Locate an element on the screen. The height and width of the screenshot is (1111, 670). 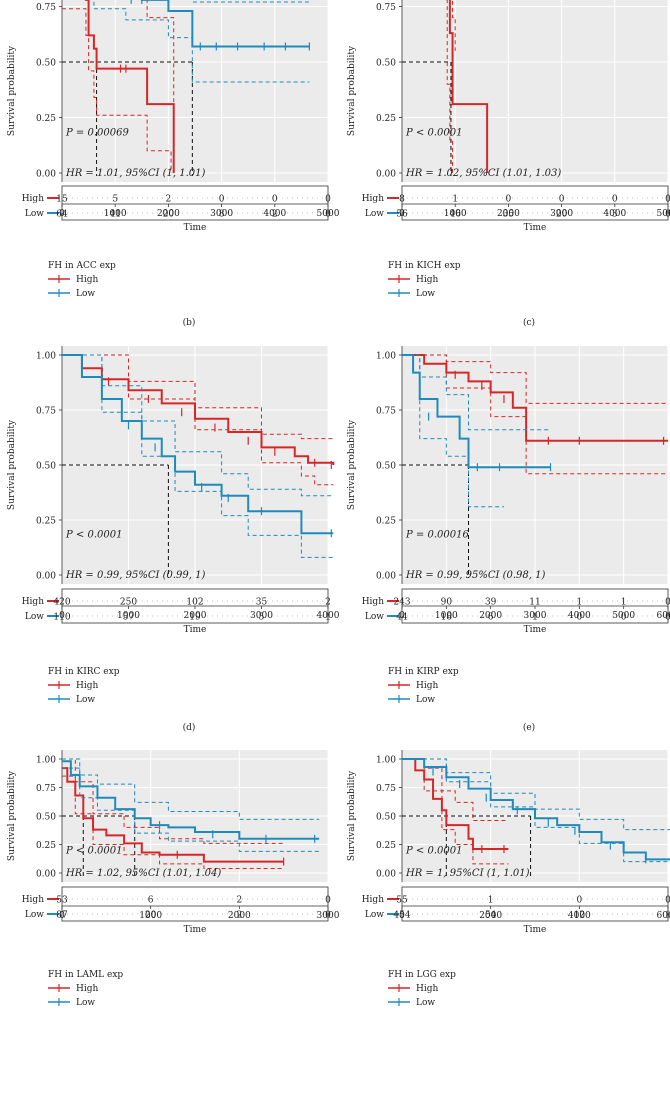
risk-count: 5 is located at coordinates (115, 200).